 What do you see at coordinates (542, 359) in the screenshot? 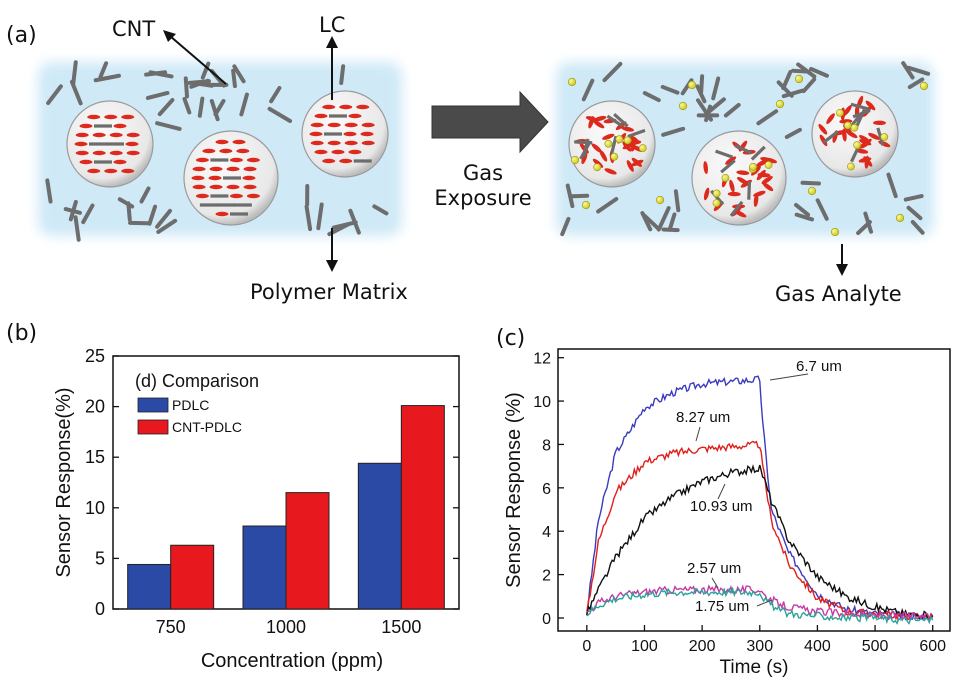
I see `y-tick-label: 12` at bounding box center [542, 359].